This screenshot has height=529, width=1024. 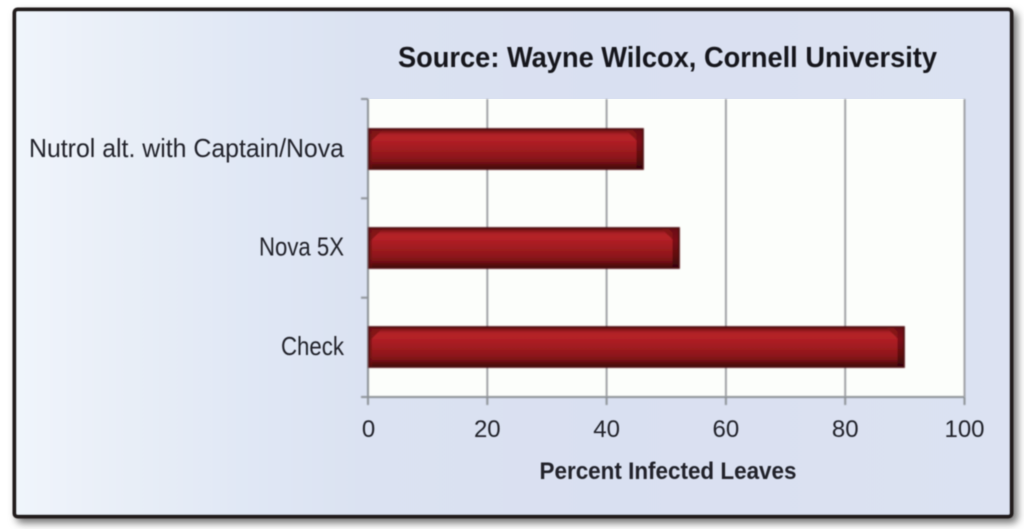 I want to click on svg-text: Nova 5X, so click(x=301, y=247).